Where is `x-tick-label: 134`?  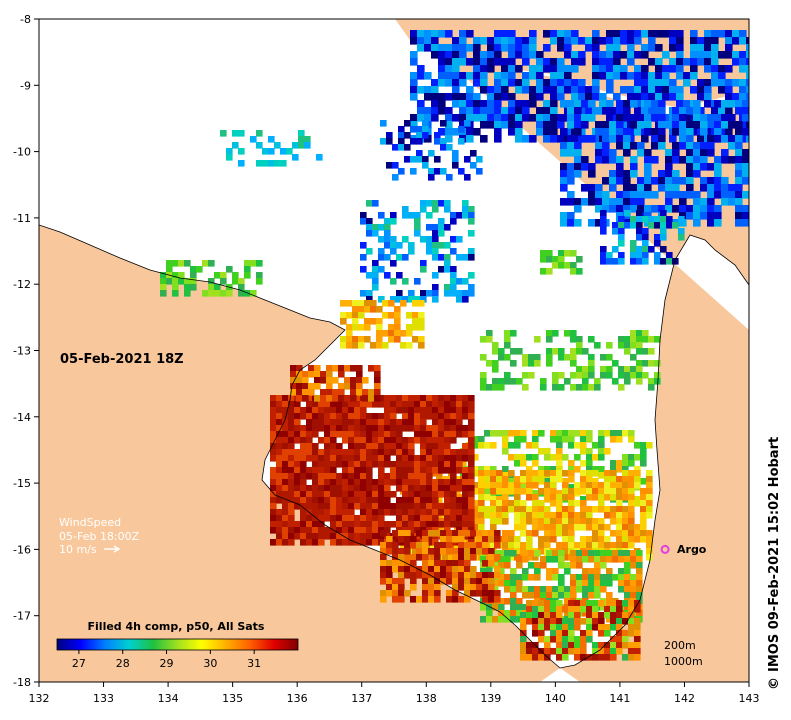
x-tick-label: 134 is located at coordinates (168, 698).